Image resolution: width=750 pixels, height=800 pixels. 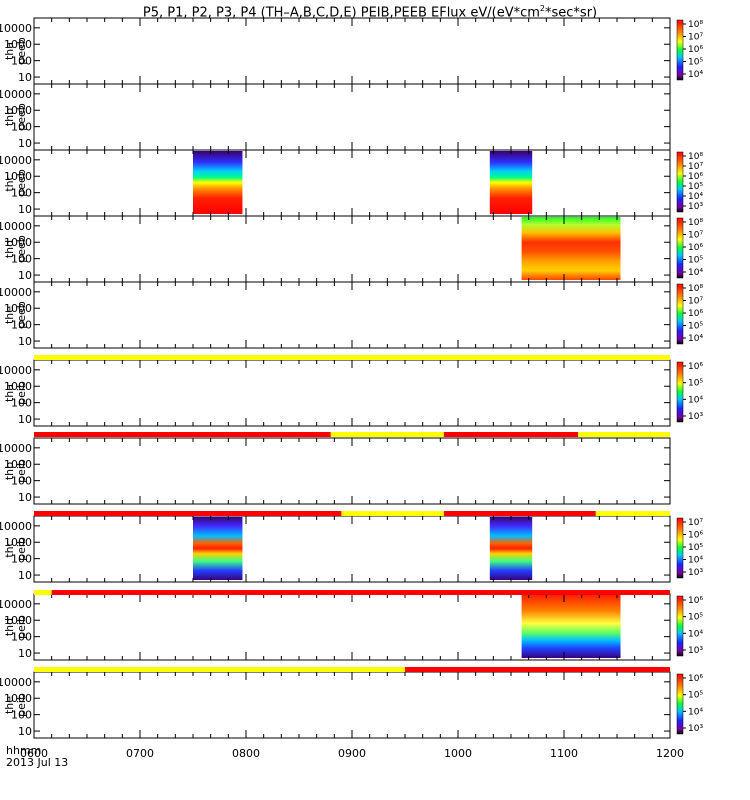 I want to click on panel-the-peib-probe-label: the, so click(x=9, y=705).